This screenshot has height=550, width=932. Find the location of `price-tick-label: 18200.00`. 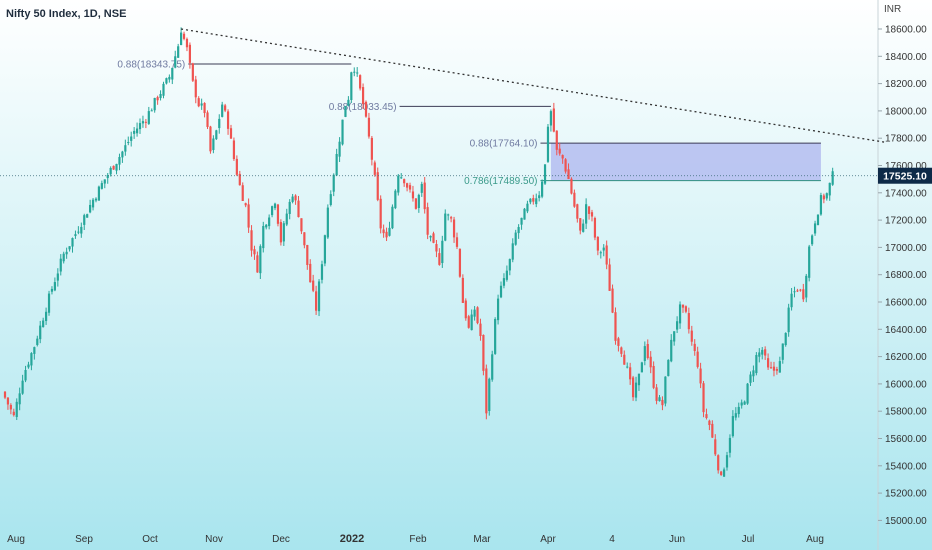

price-tick-label: 18200.00 is located at coordinates (906, 84).